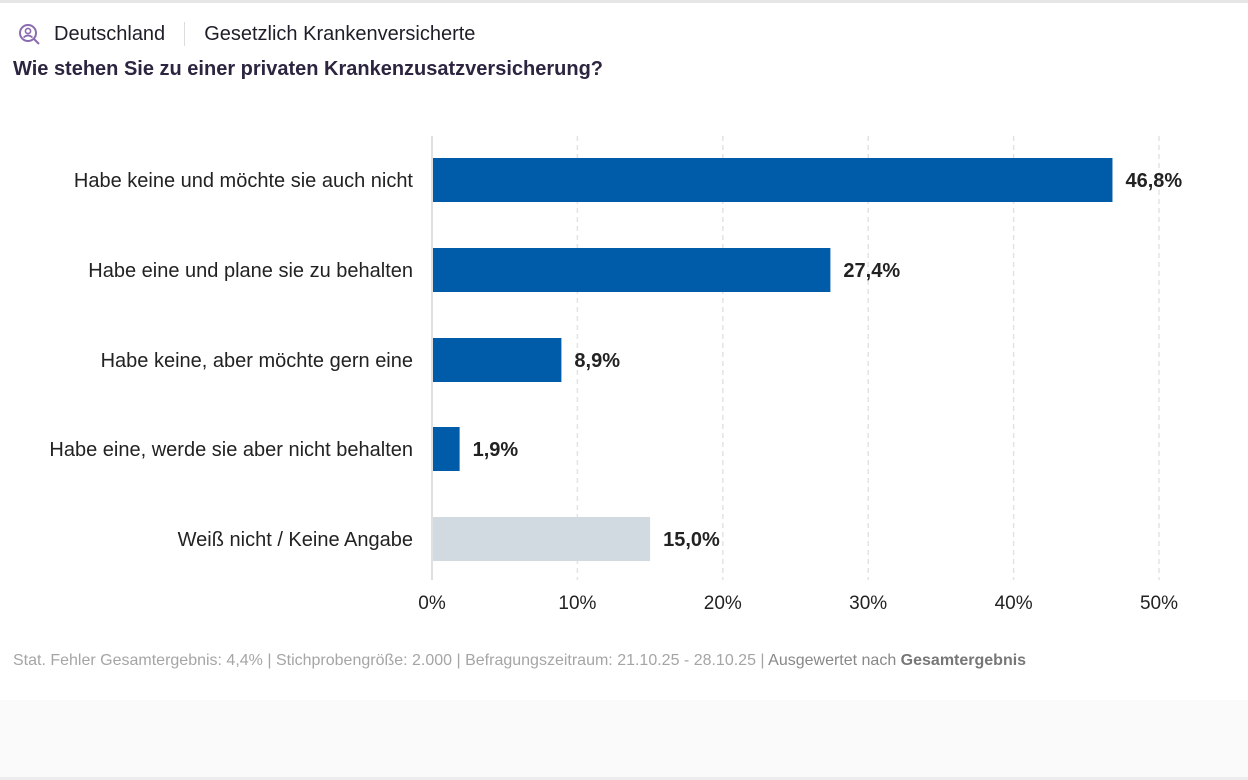  I want to click on x-tick-label: 0%, so click(432, 603).